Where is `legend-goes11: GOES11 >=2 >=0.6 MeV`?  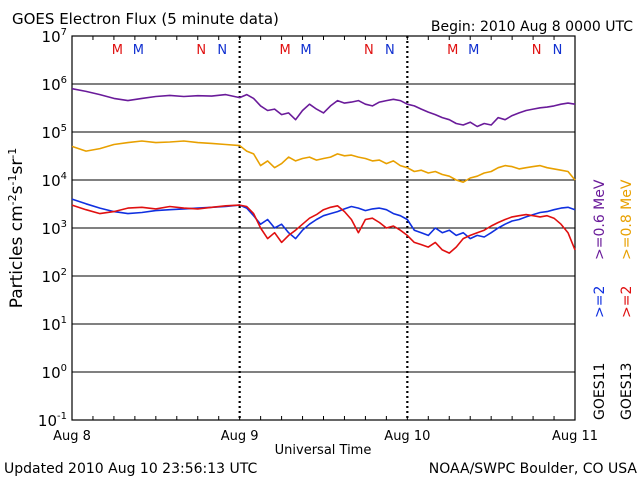
legend-goes11: GOES11 >=2 >=0.6 MeV is located at coordinates (600, 299).